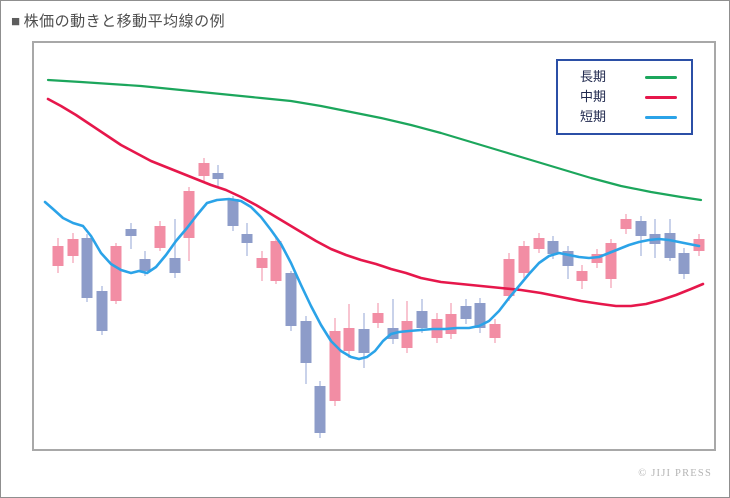  What do you see at coordinates (661, 117) in the screenshot?
I see `short-term-line-swatch-icon` at bounding box center [661, 117].